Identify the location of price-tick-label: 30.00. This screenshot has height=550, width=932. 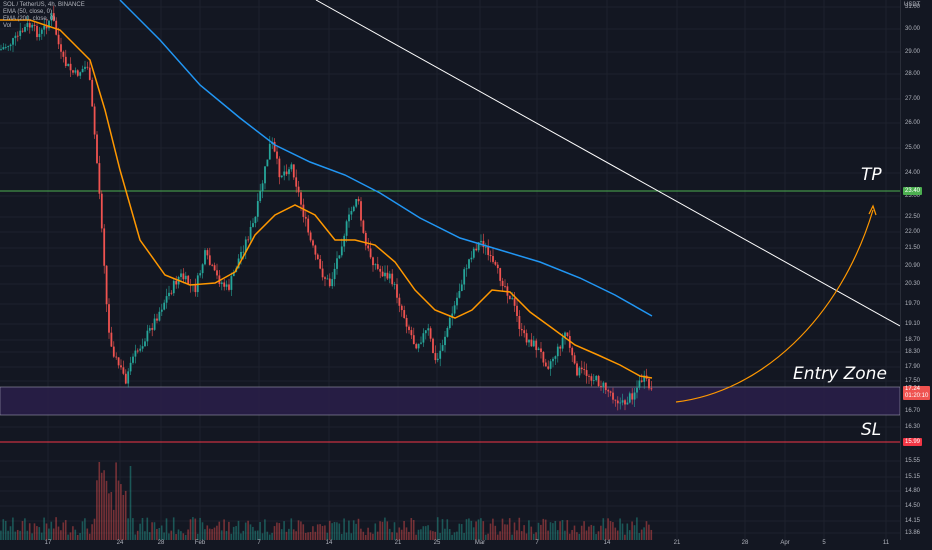
(913, 29).